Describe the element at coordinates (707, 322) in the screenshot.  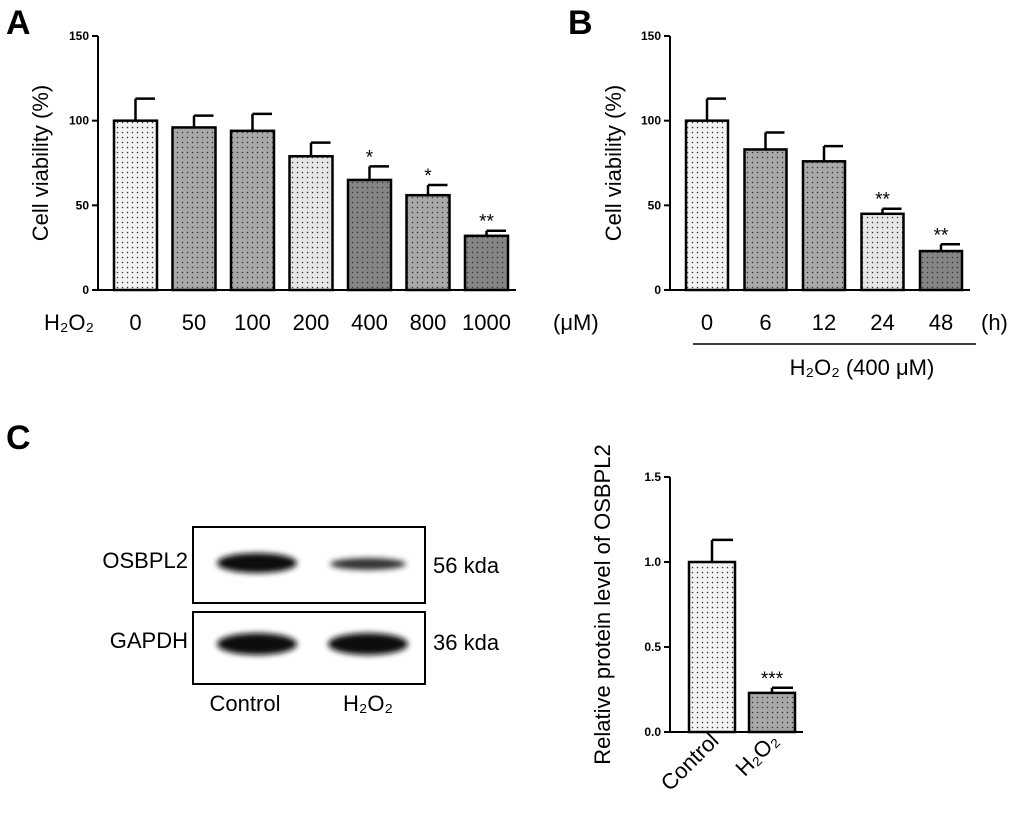
I see `chart-b-category-label: 0` at that location.